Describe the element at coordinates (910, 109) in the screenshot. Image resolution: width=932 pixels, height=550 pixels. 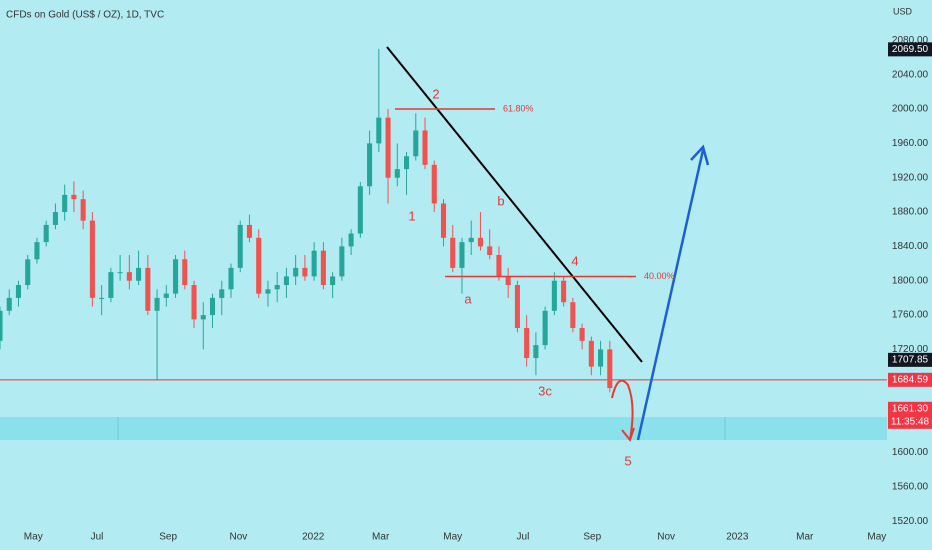
I see `y-tick-label: 2000.00` at that location.